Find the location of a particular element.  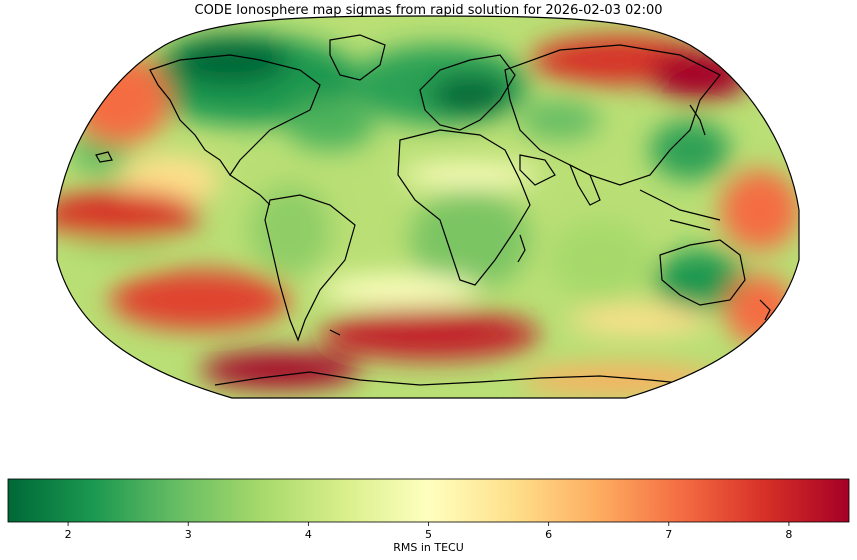

colorbar-tick-label: 6 is located at coordinates (548, 534).